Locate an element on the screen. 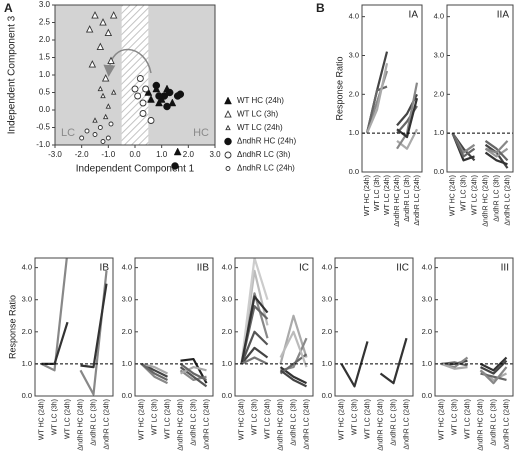 The image size is (520, 454). legend-label: WT LC (24h) is located at coordinates (260, 127).